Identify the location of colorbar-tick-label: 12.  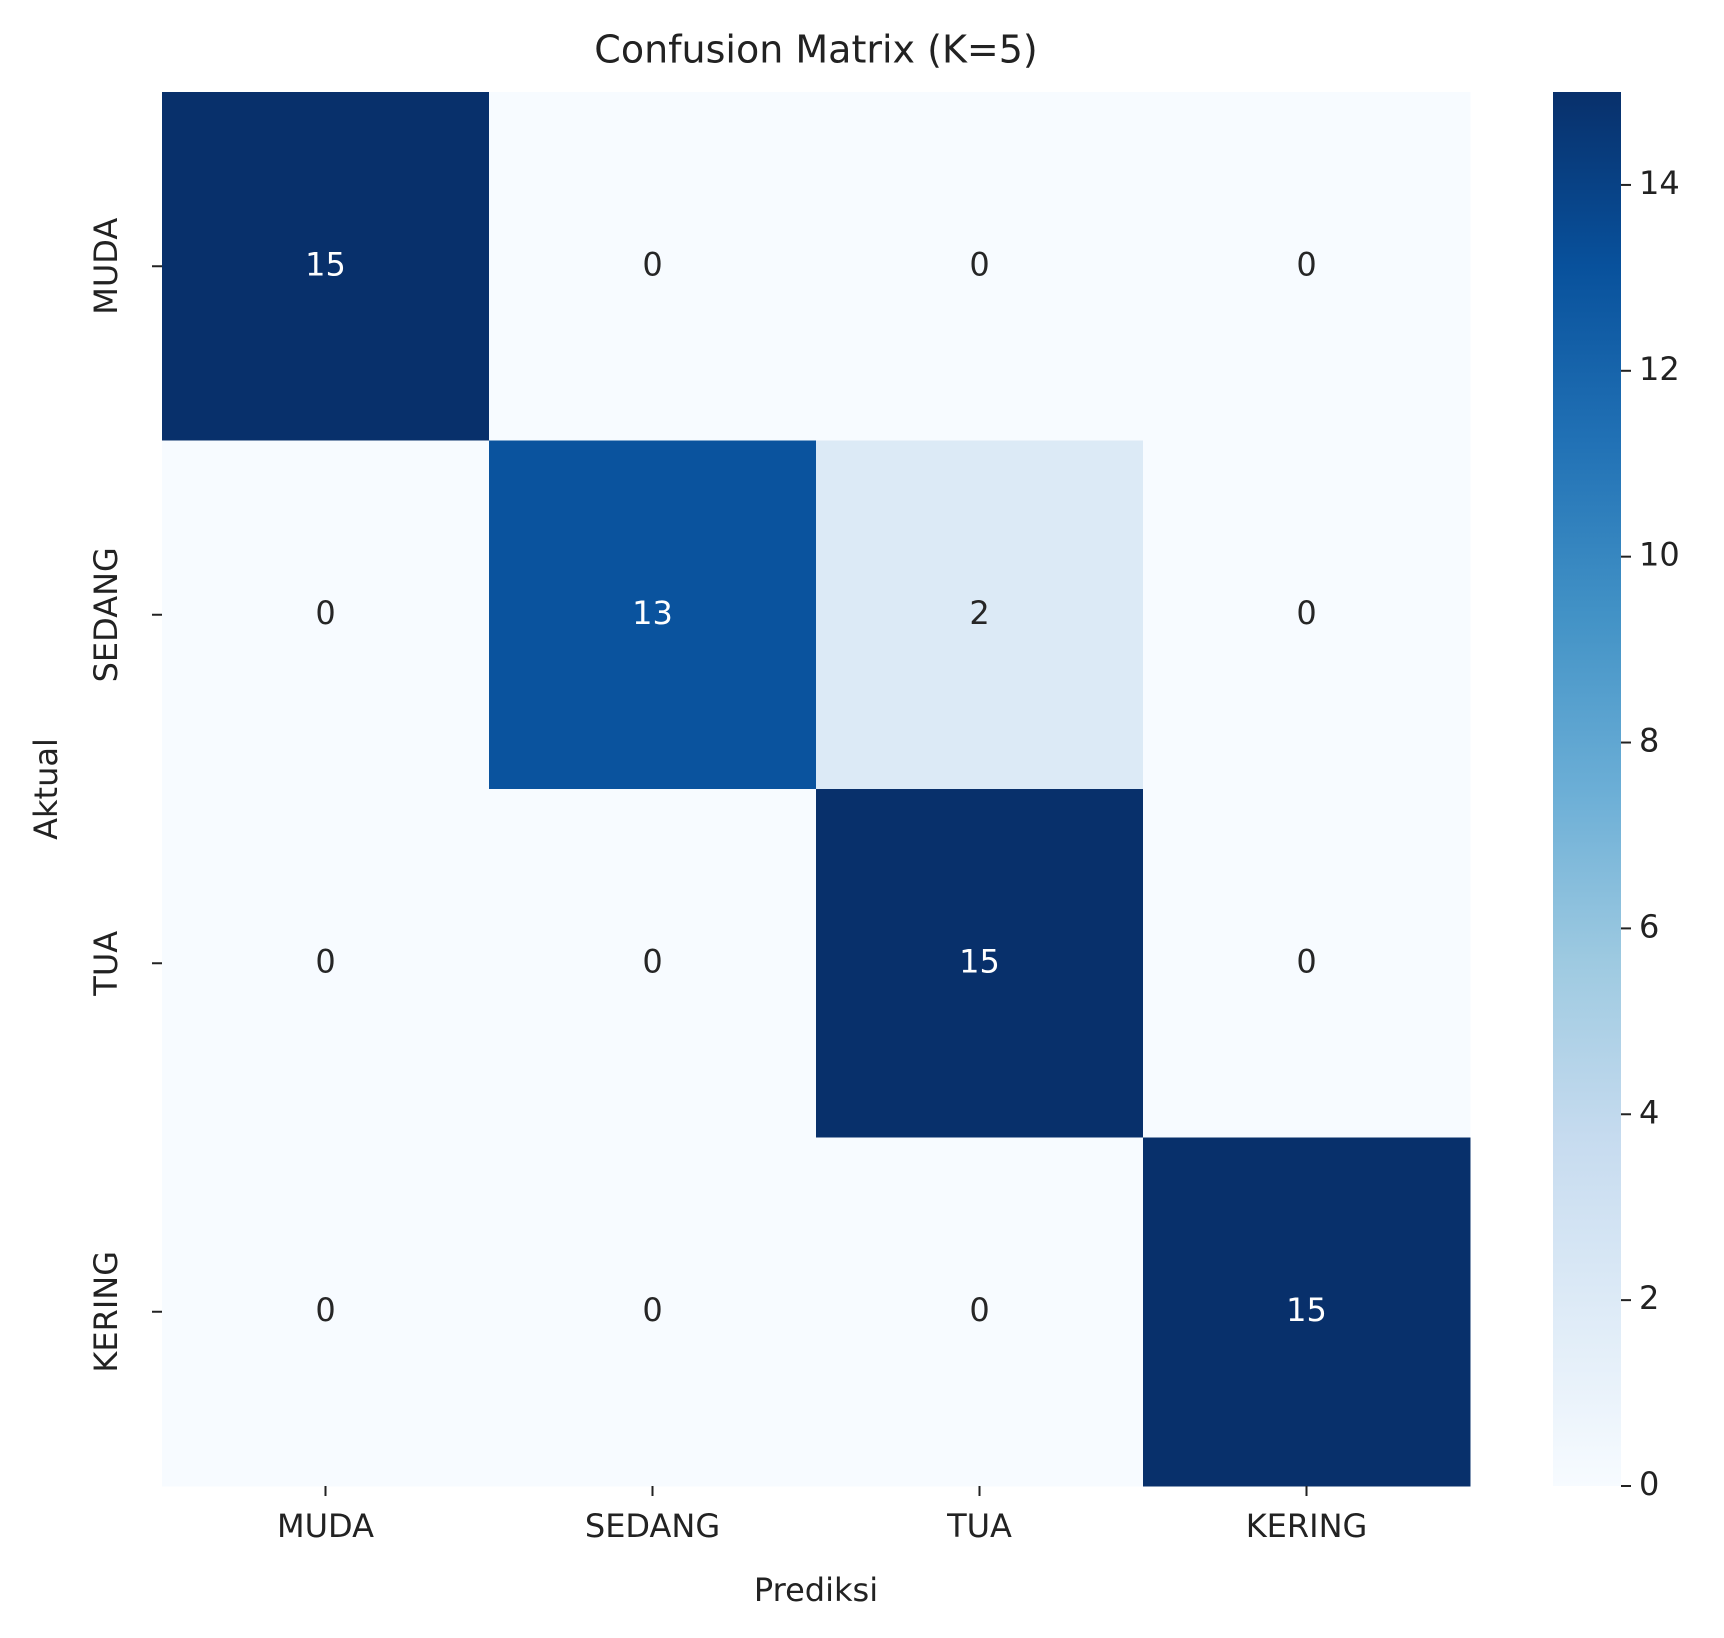
(1659, 369).